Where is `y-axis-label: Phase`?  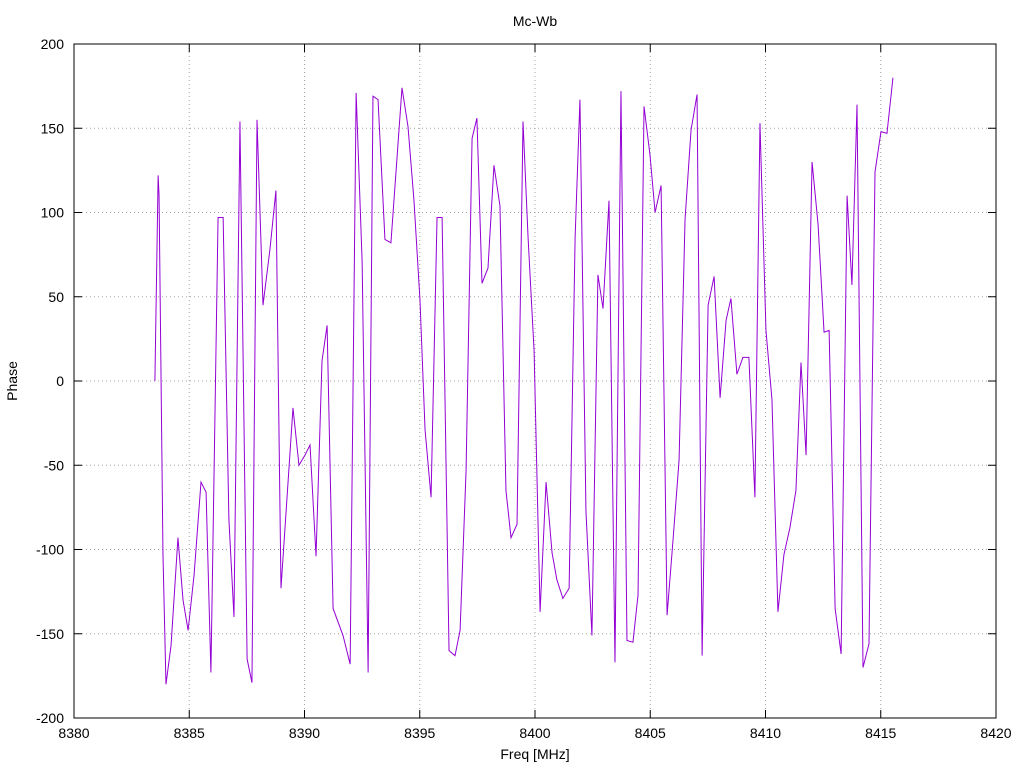 y-axis-label: Phase is located at coordinates (12, 381).